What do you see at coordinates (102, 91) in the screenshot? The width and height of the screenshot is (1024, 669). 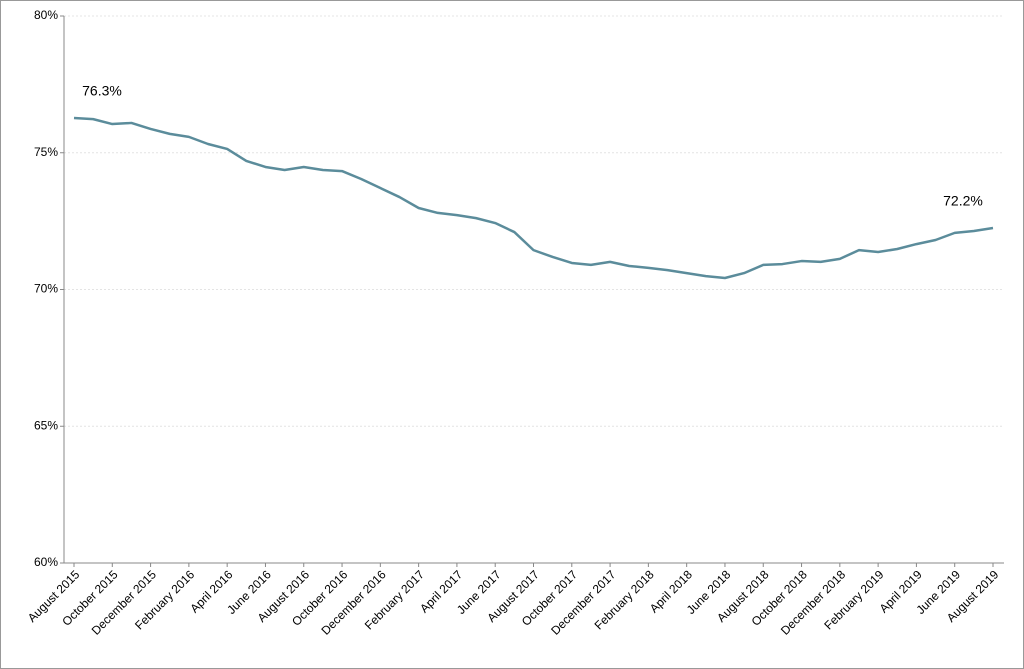 I see `data-label: 76.3%` at bounding box center [102, 91].